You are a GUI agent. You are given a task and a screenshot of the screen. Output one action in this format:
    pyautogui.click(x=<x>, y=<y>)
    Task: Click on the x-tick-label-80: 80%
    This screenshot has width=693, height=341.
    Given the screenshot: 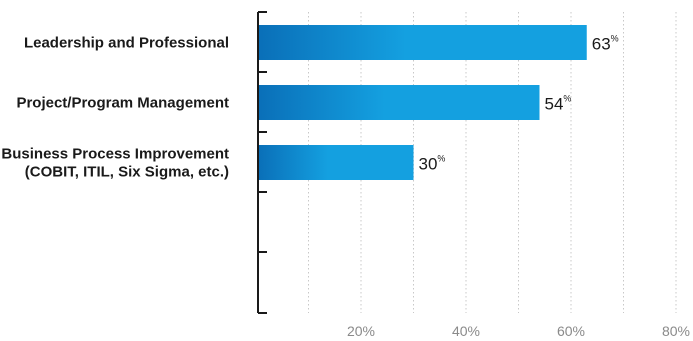 What is the action you would take?
    pyautogui.click(x=676, y=331)
    